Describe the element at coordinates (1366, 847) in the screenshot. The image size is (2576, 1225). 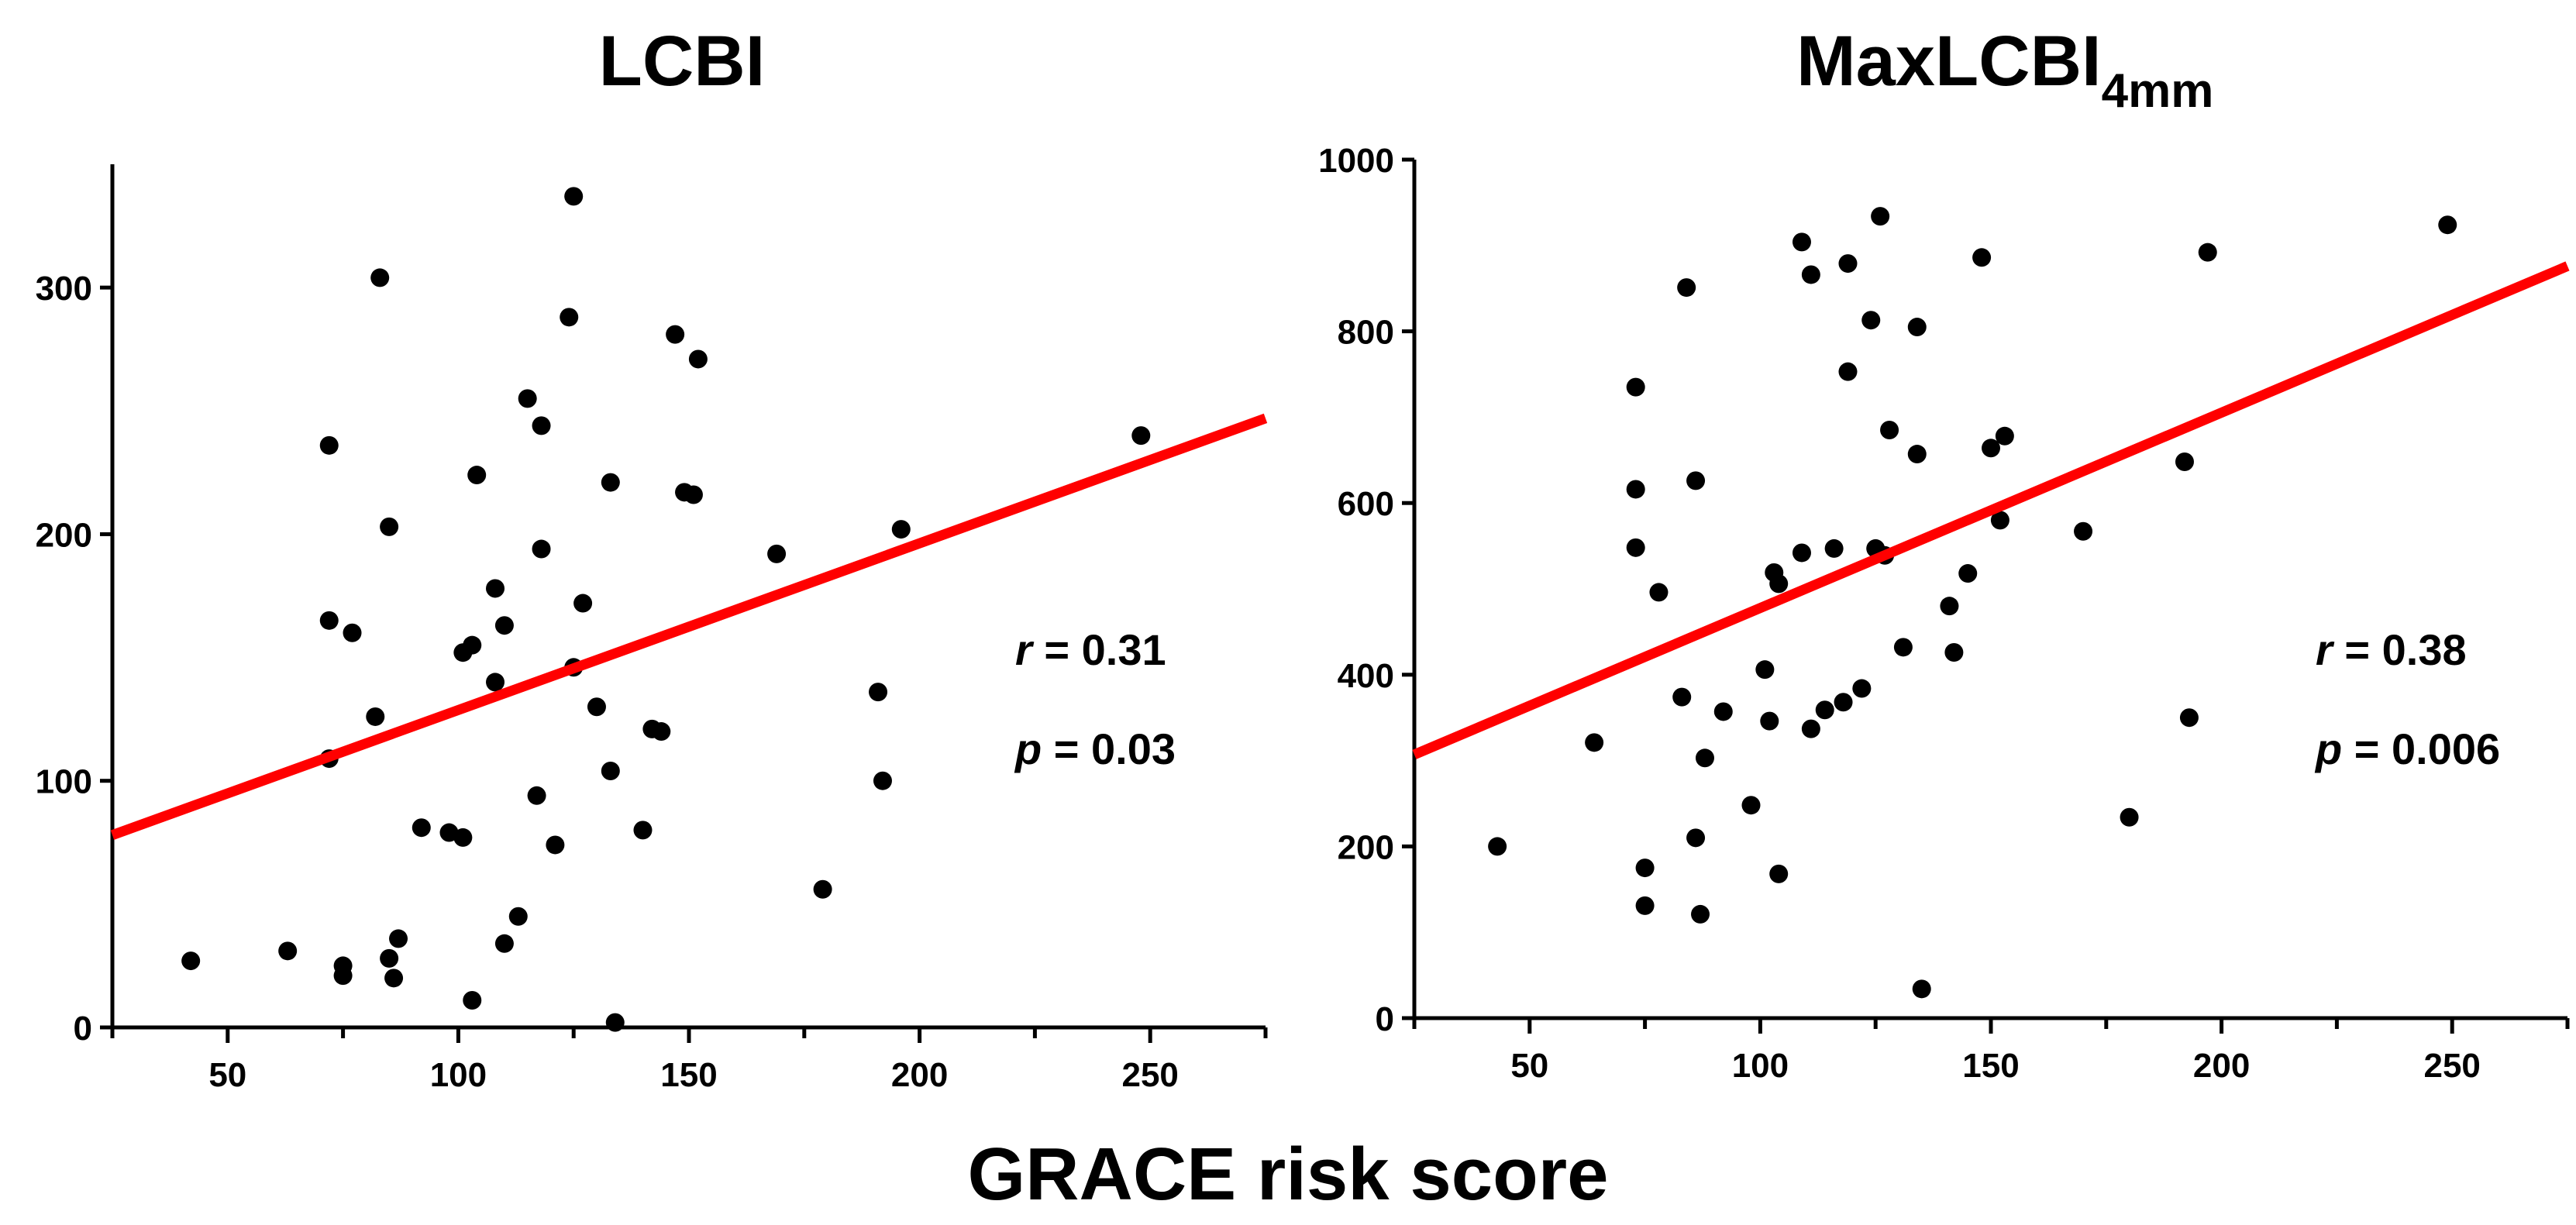
I see `y-tick-label-maxlcbi: 200` at that location.